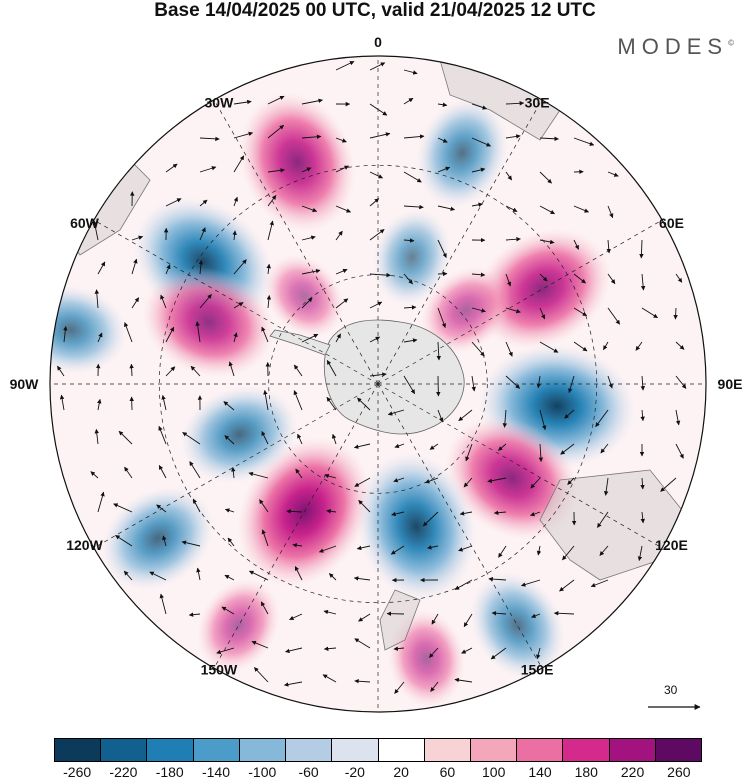 Image resolution: width=750 pixels, height=783 pixels. Describe the element at coordinates (85, 223) in the screenshot. I see `longitude-label-60w: 60W` at that location.